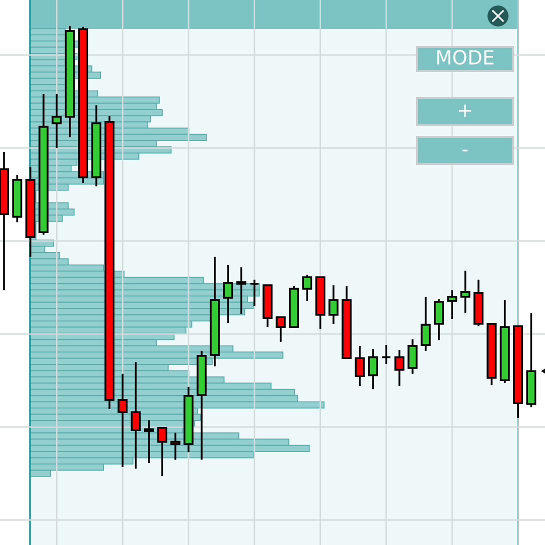 This screenshot has width=545, height=545. I want to click on annotation: MODE, so click(465, 57).